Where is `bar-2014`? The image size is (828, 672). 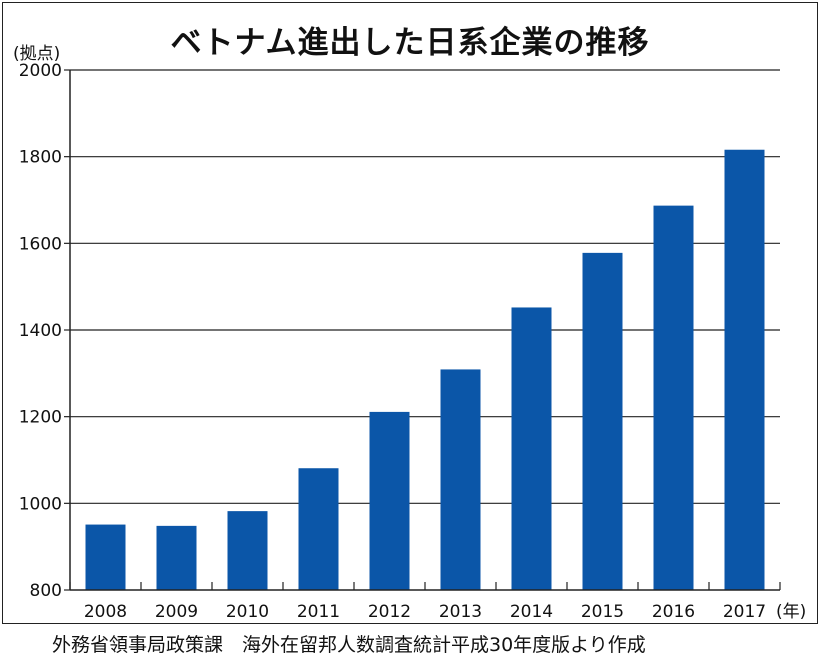
bar-2014 is located at coordinates (531, 448).